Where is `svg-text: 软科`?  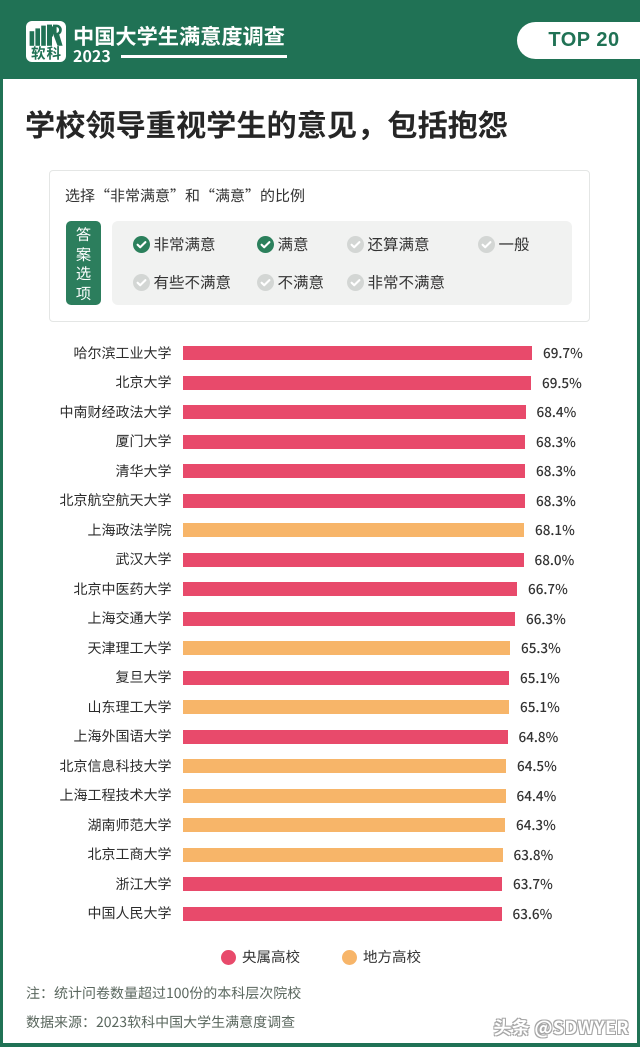
svg-text: 软科 is located at coordinates (46, 53).